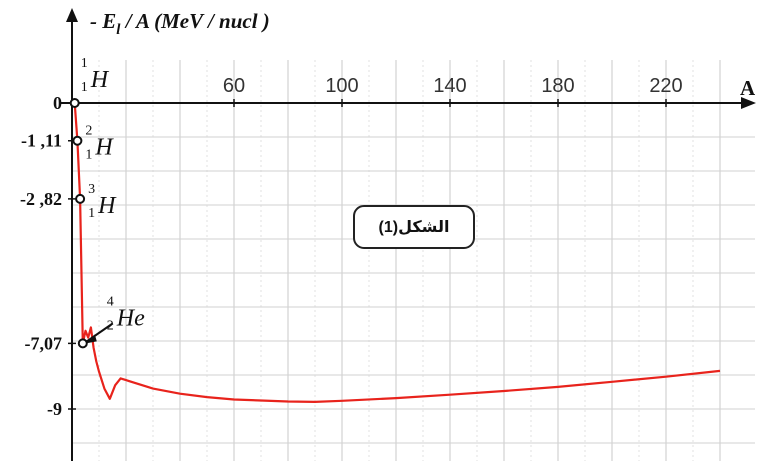 The width and height of the screenshot is (758, 461). I want to click on x-tick-labels: 60 100 140 180 220, so click(453, 91).